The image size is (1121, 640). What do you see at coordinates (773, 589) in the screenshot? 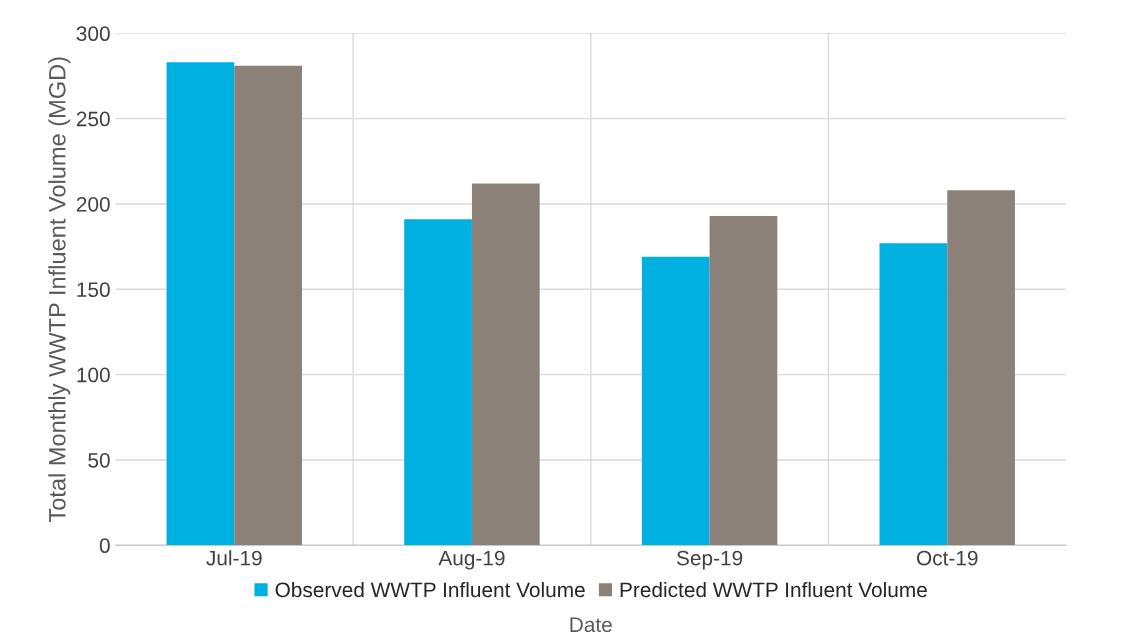
I see `legend-label: Predicted WWTP Influent Volume` at bounding box center [773, 589].